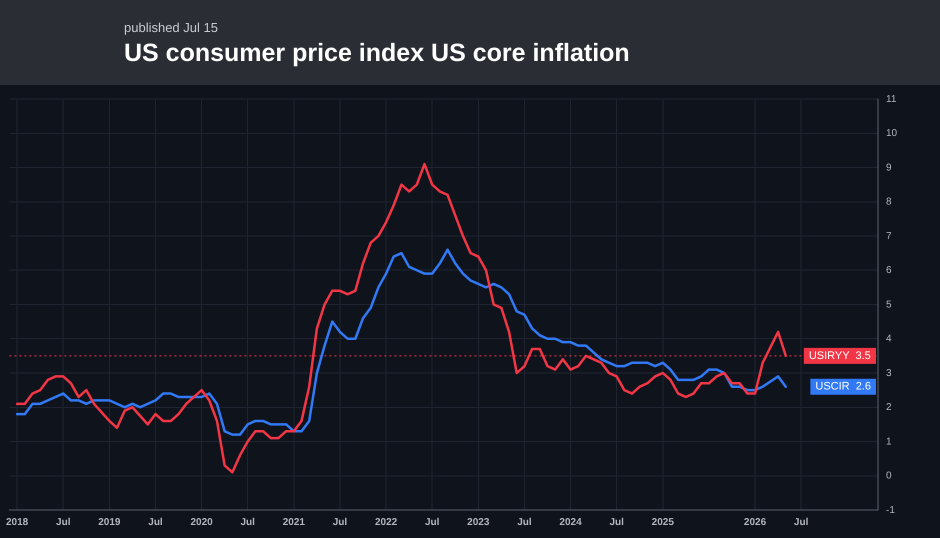  What do you see at coordinates (294, 522) in the screenshot?
I see `x-tick-label: 2021` at bounding box center [294, 522].